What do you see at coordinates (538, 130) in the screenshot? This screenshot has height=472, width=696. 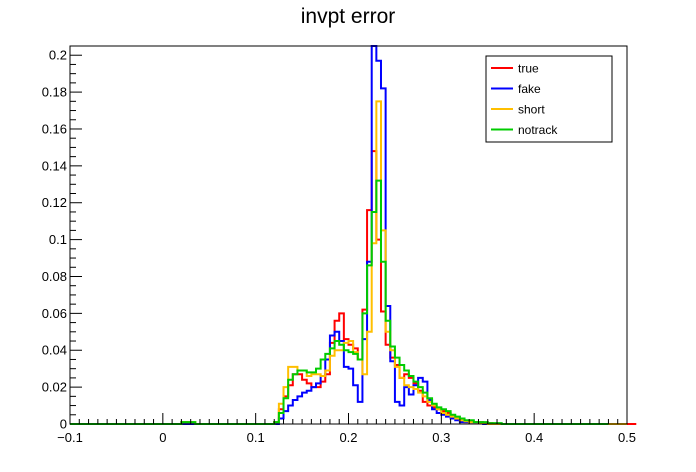 I see `legend-label-notrack: notrack` at bounding box center [538, 130].